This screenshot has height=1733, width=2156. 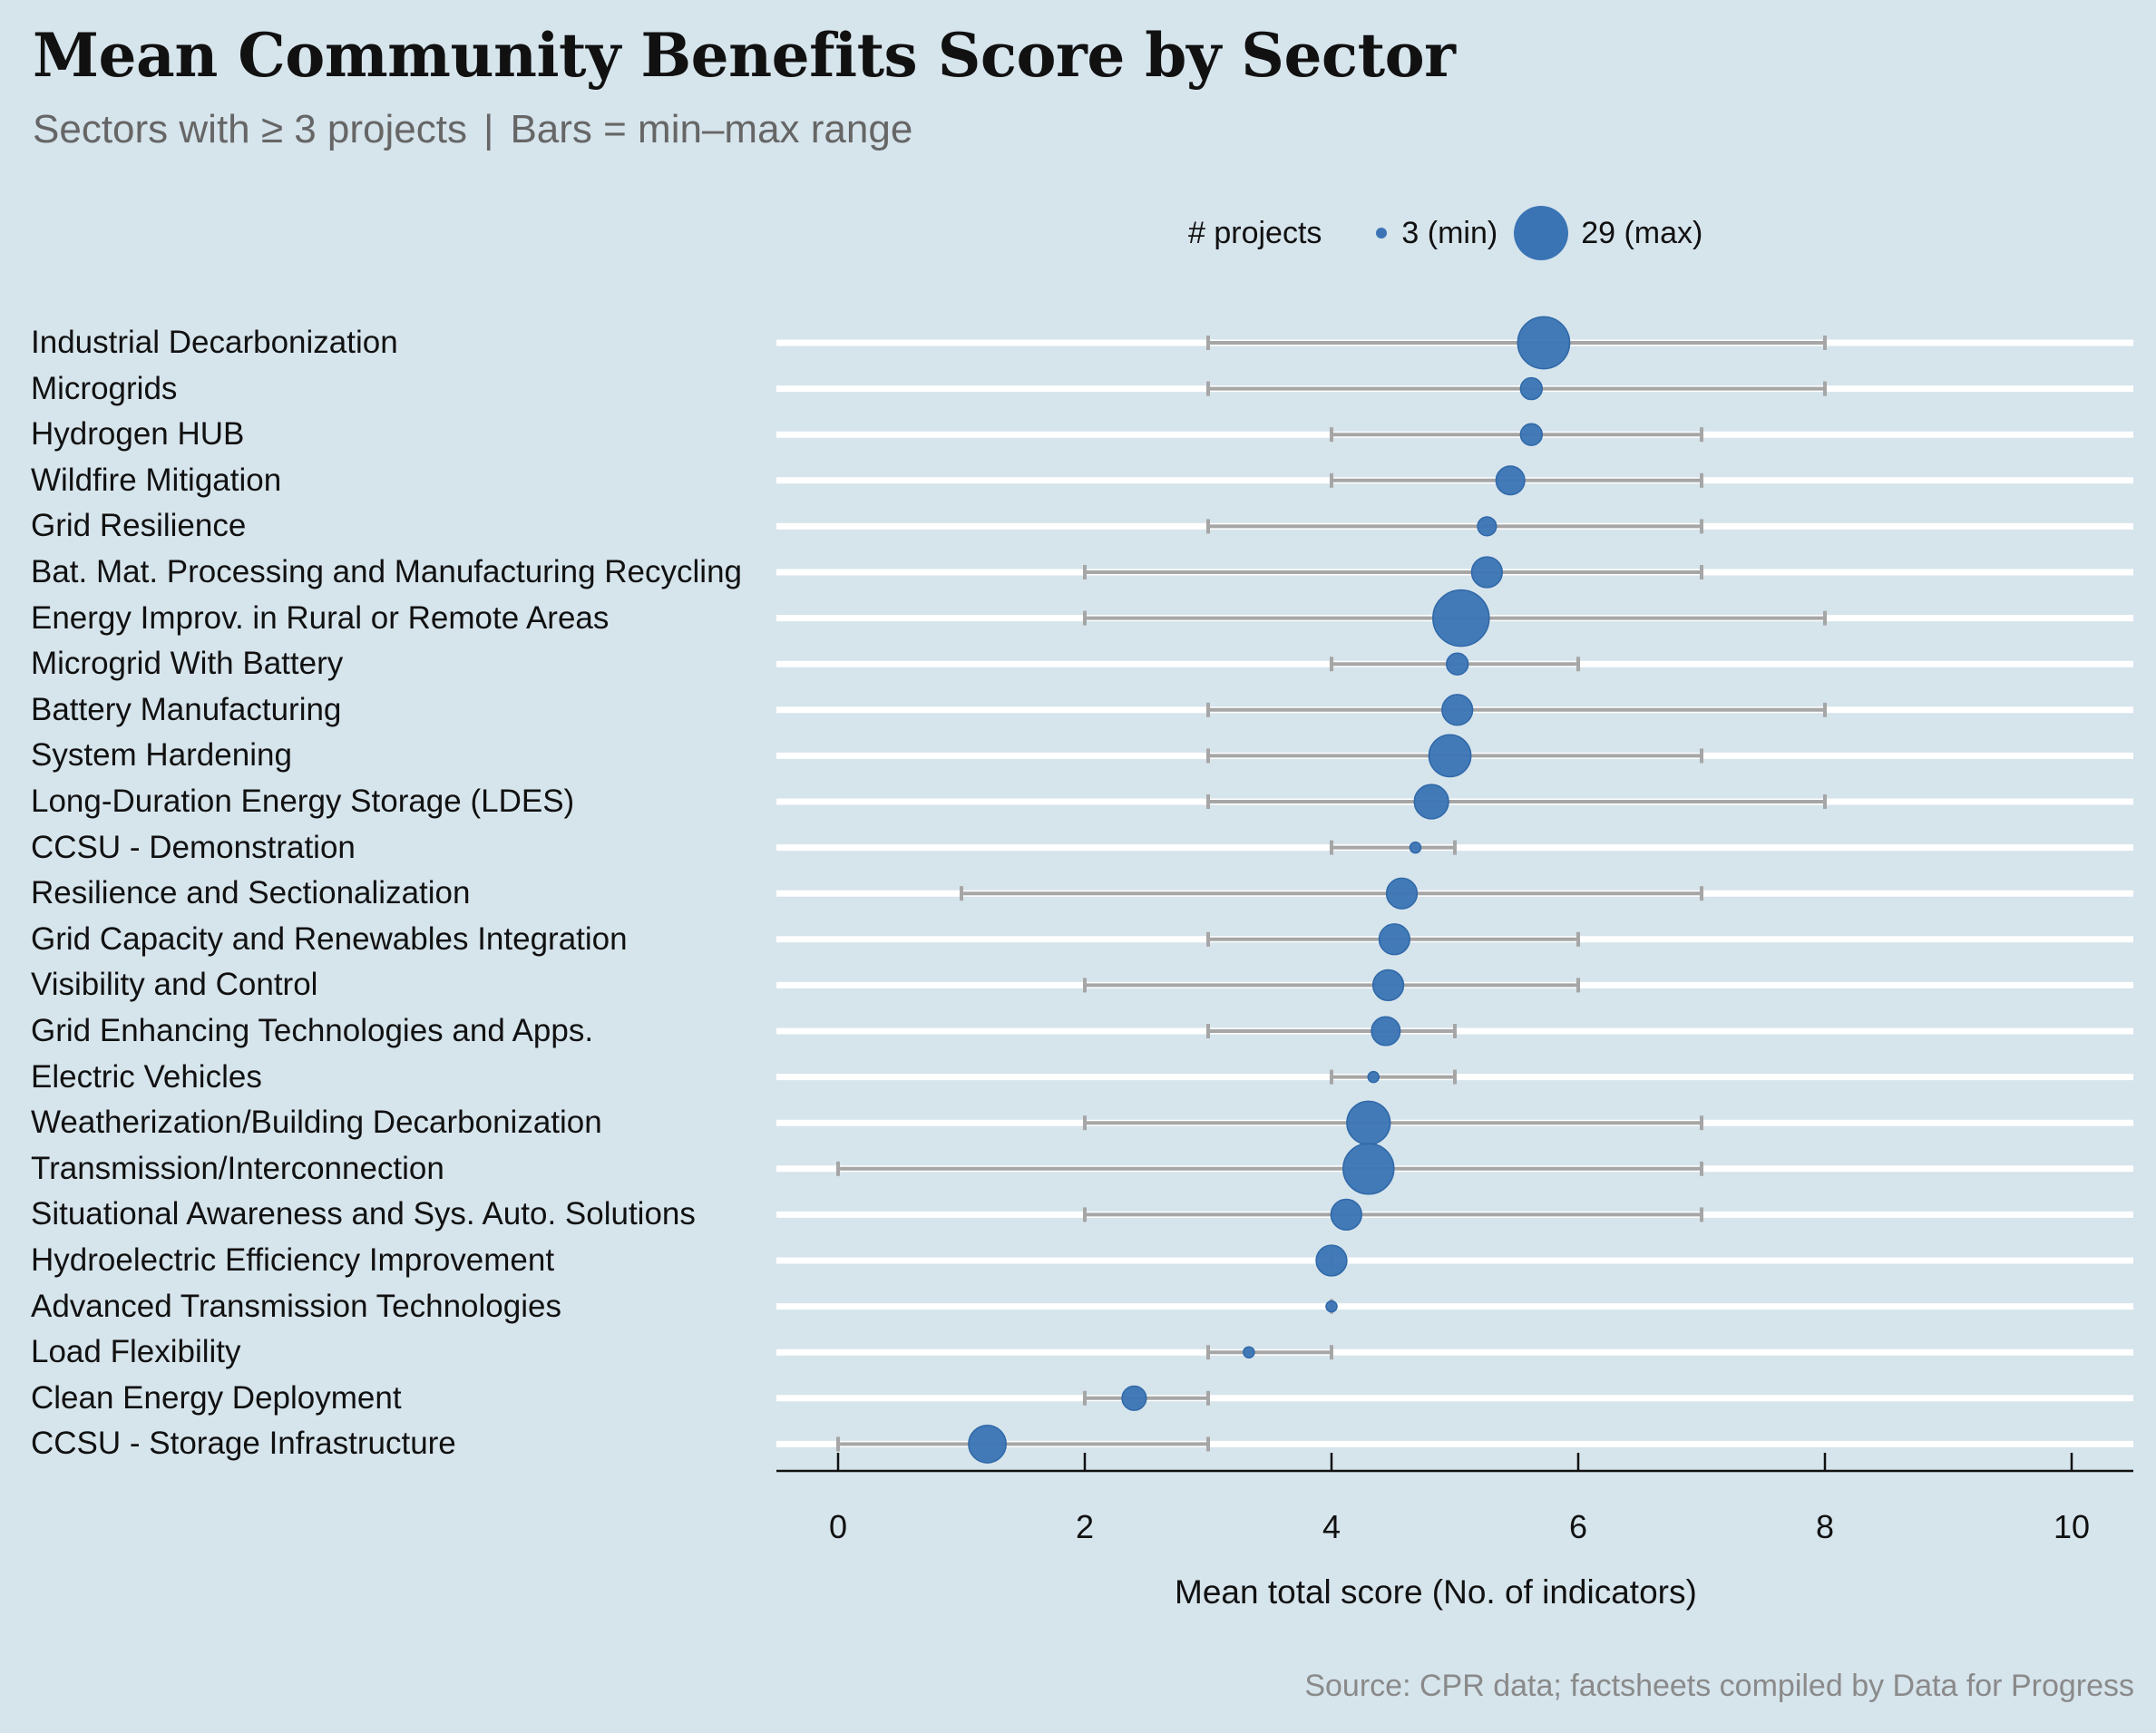 What do you see at coordinates (146, 1076) in the screenshot?
I see `category-label: Electric Vehicles` at bounding box center [146, 1076].